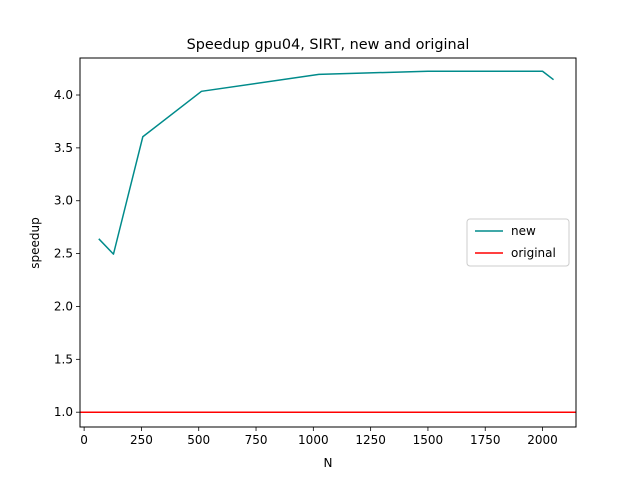  What do you see at coordinates (542, 440) in the screenshot?
I see `x-tick-label: 2000` at bounding box center [542, 440].